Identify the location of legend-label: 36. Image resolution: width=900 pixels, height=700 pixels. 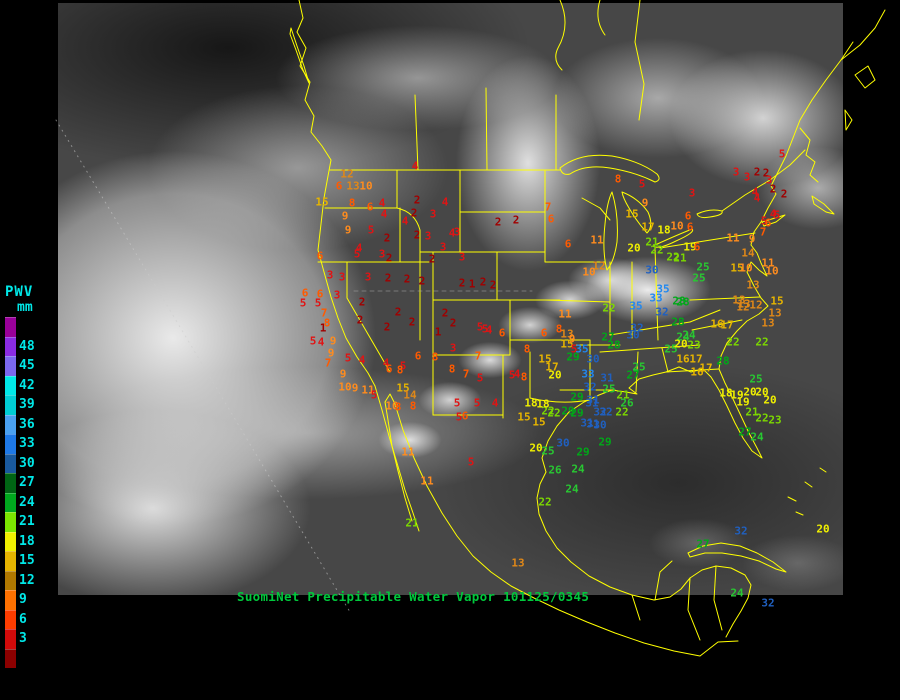
(27, 424).